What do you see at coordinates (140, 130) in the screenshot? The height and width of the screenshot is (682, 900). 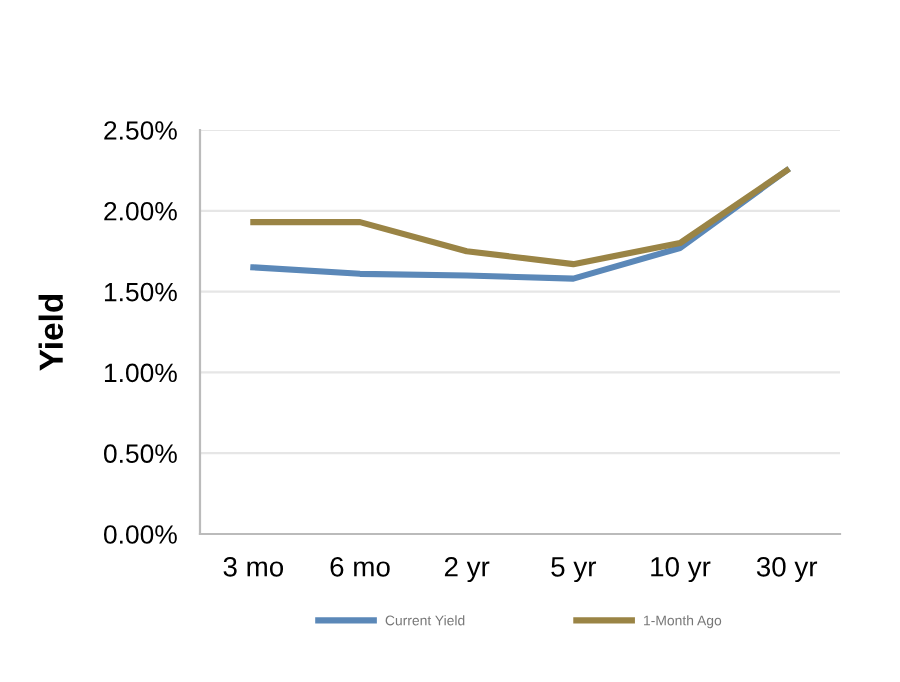 I see `y-tick-label: 2.50%` at bounding box center [140, 130].